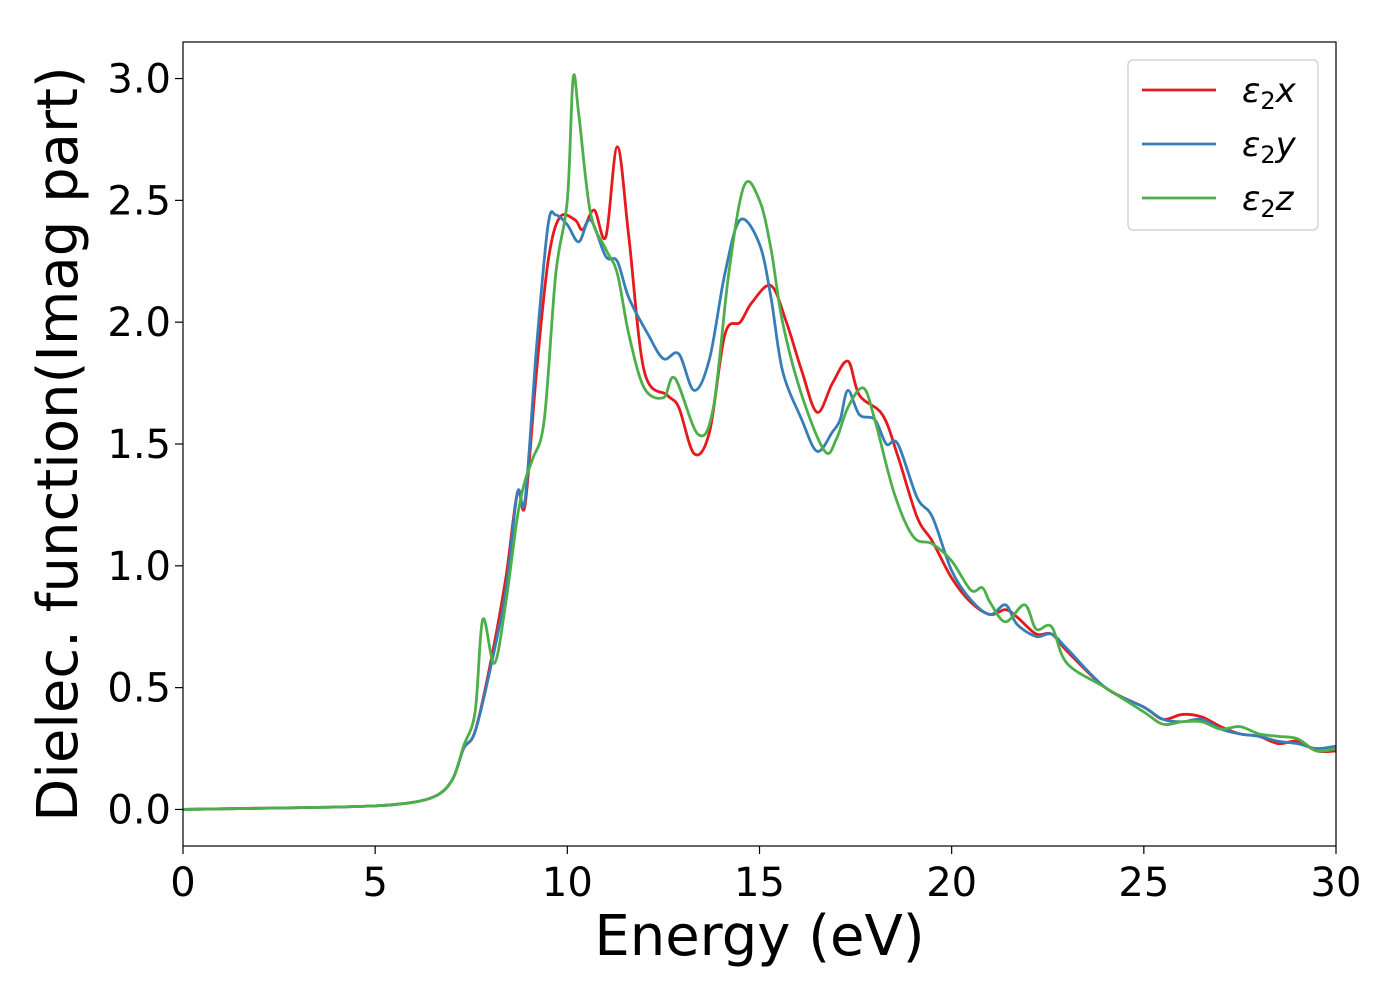 The height and width of the screenshot is (1000, 1400). Describe the element at coordinates (139, 80) in the screenshot. I see `y-tick-label: 3.0` at that location.